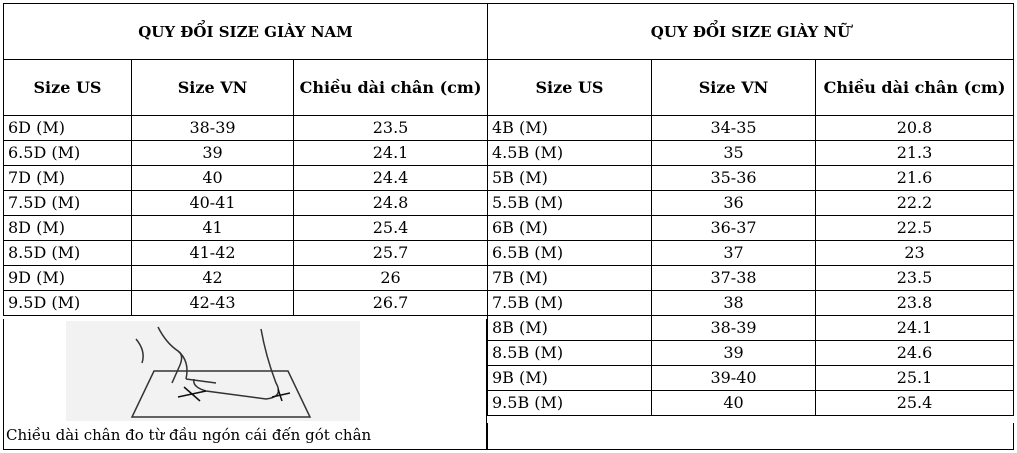  I want to click on size-us-cell: 8D (M), so click(67, 228).